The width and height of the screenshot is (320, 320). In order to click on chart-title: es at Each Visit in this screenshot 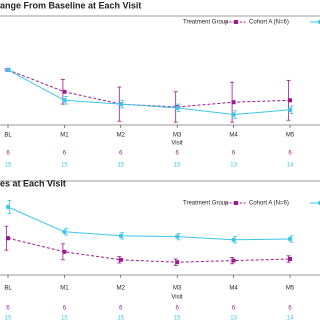, I will do `click(33, 183)`.